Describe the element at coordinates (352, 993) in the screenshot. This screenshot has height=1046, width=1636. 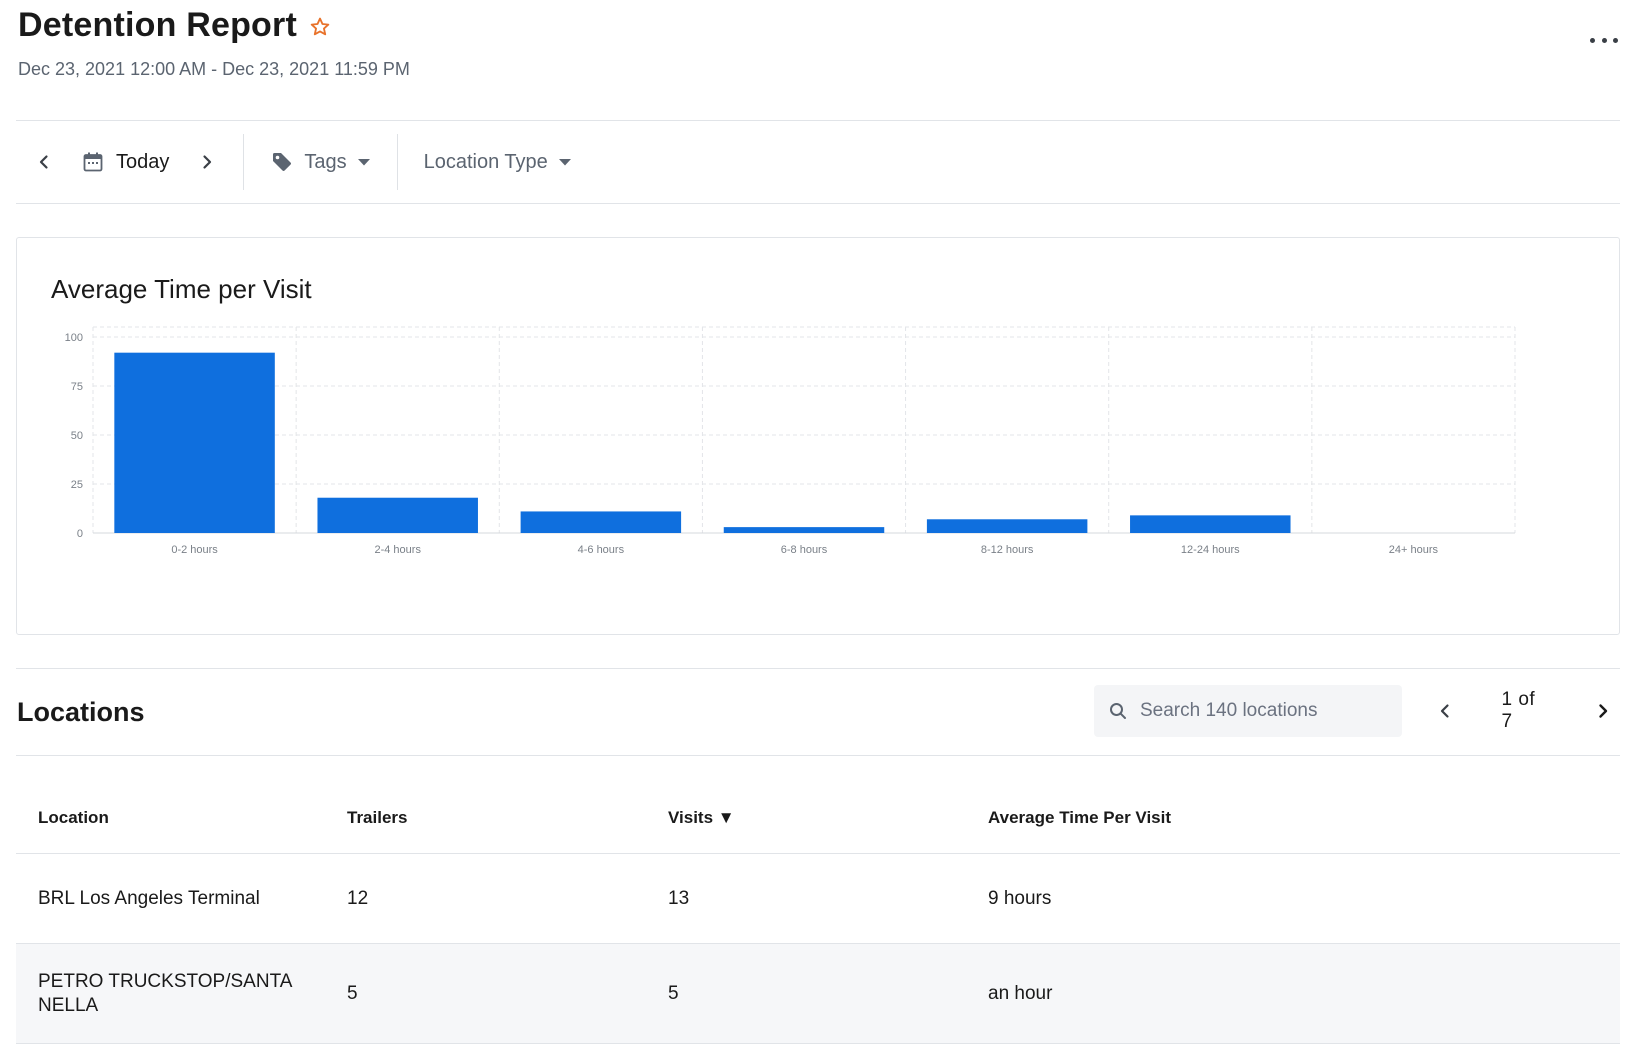
I see `cell-trailers: 5` at that location.